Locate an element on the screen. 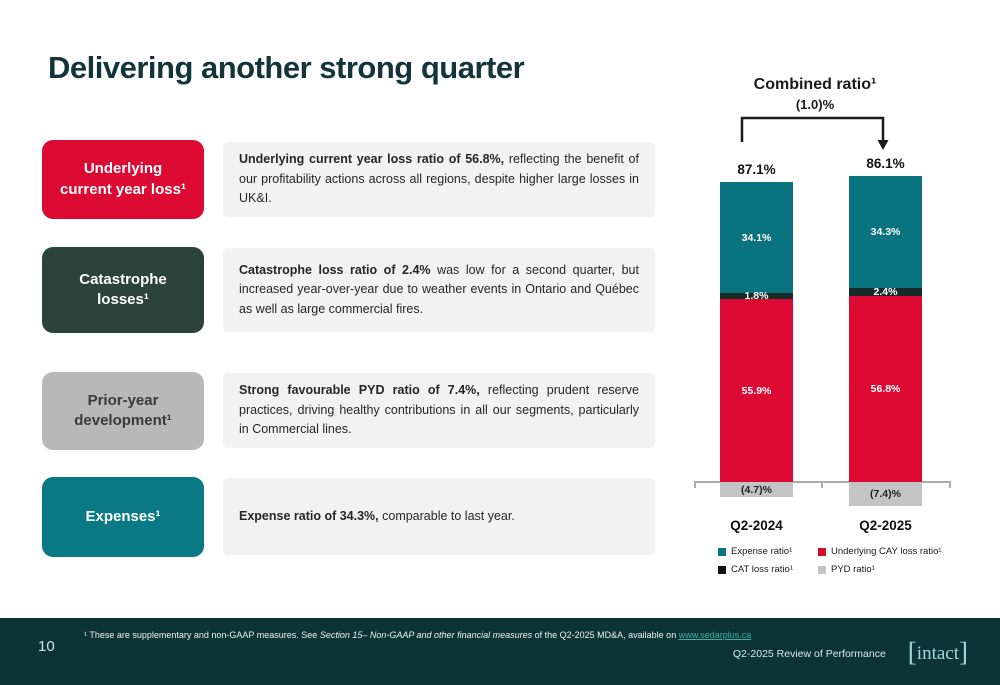 Image resolution: width=1000 pixels, height=685 pixels. bar-segment-pyd: (7.4)% is located at coordinates (885, 494).